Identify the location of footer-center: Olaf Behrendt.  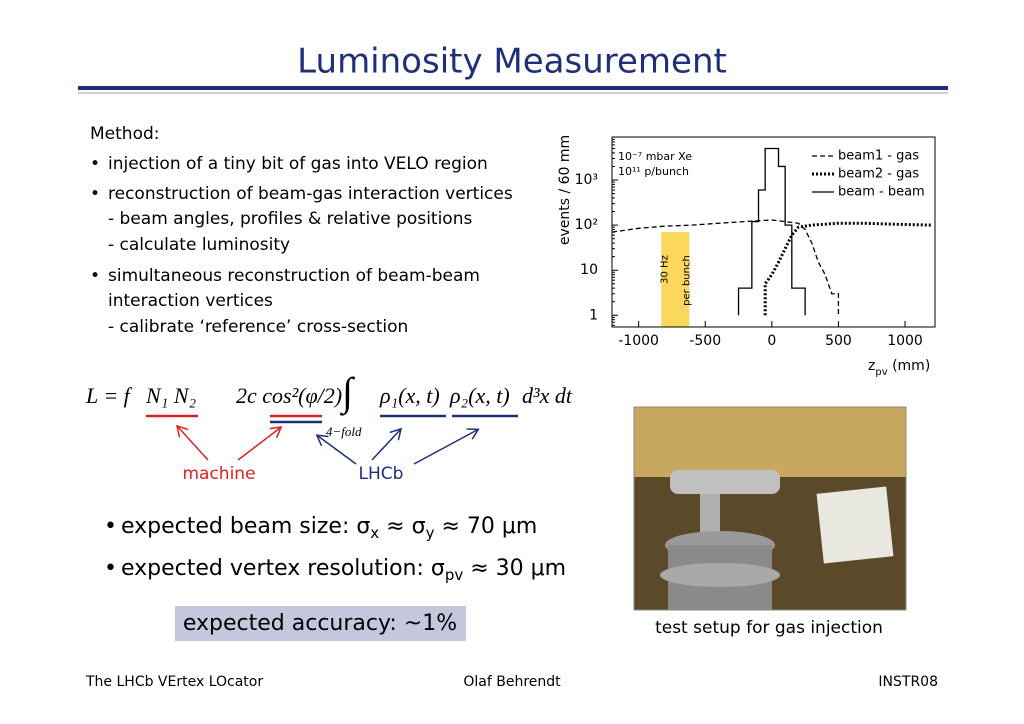
(512, 682).